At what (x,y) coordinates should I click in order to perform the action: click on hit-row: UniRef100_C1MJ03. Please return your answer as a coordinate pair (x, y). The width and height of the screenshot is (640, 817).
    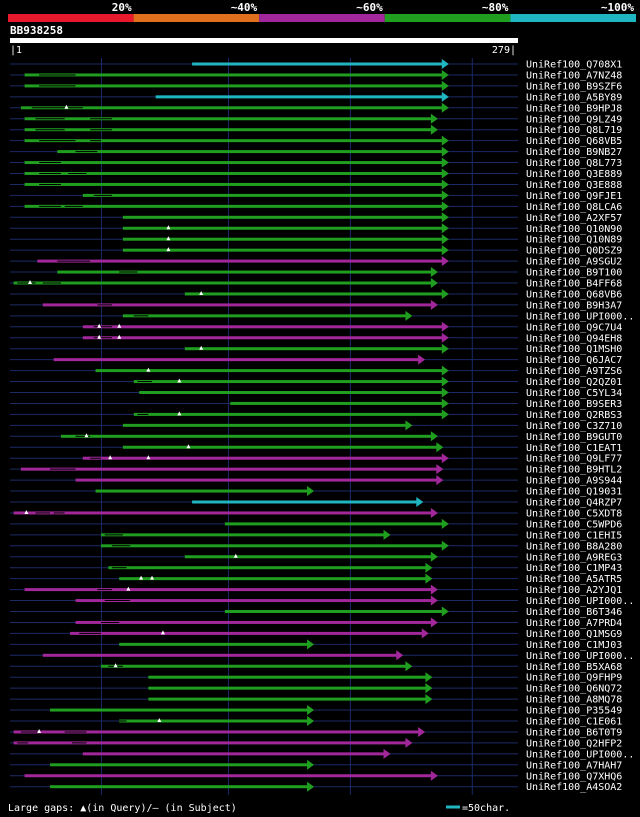
    Looking at the image, I should click on (316, 645).